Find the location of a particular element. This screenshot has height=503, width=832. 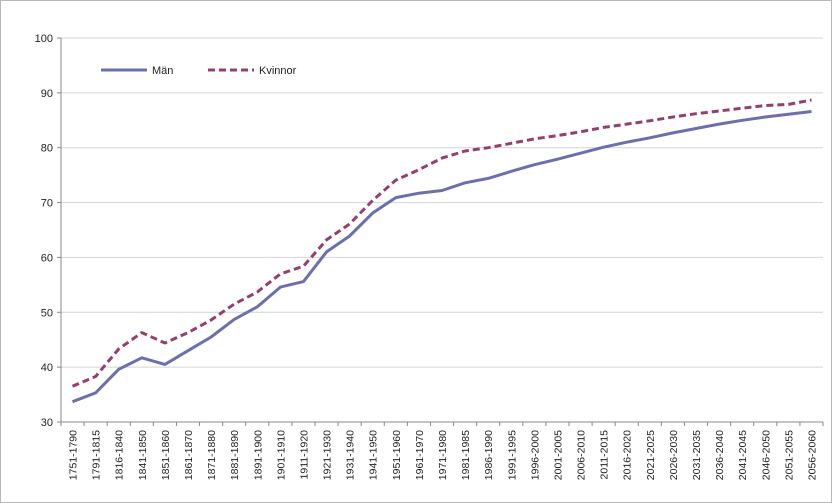

data-point-män-0 is located at coordinates (73, 402).